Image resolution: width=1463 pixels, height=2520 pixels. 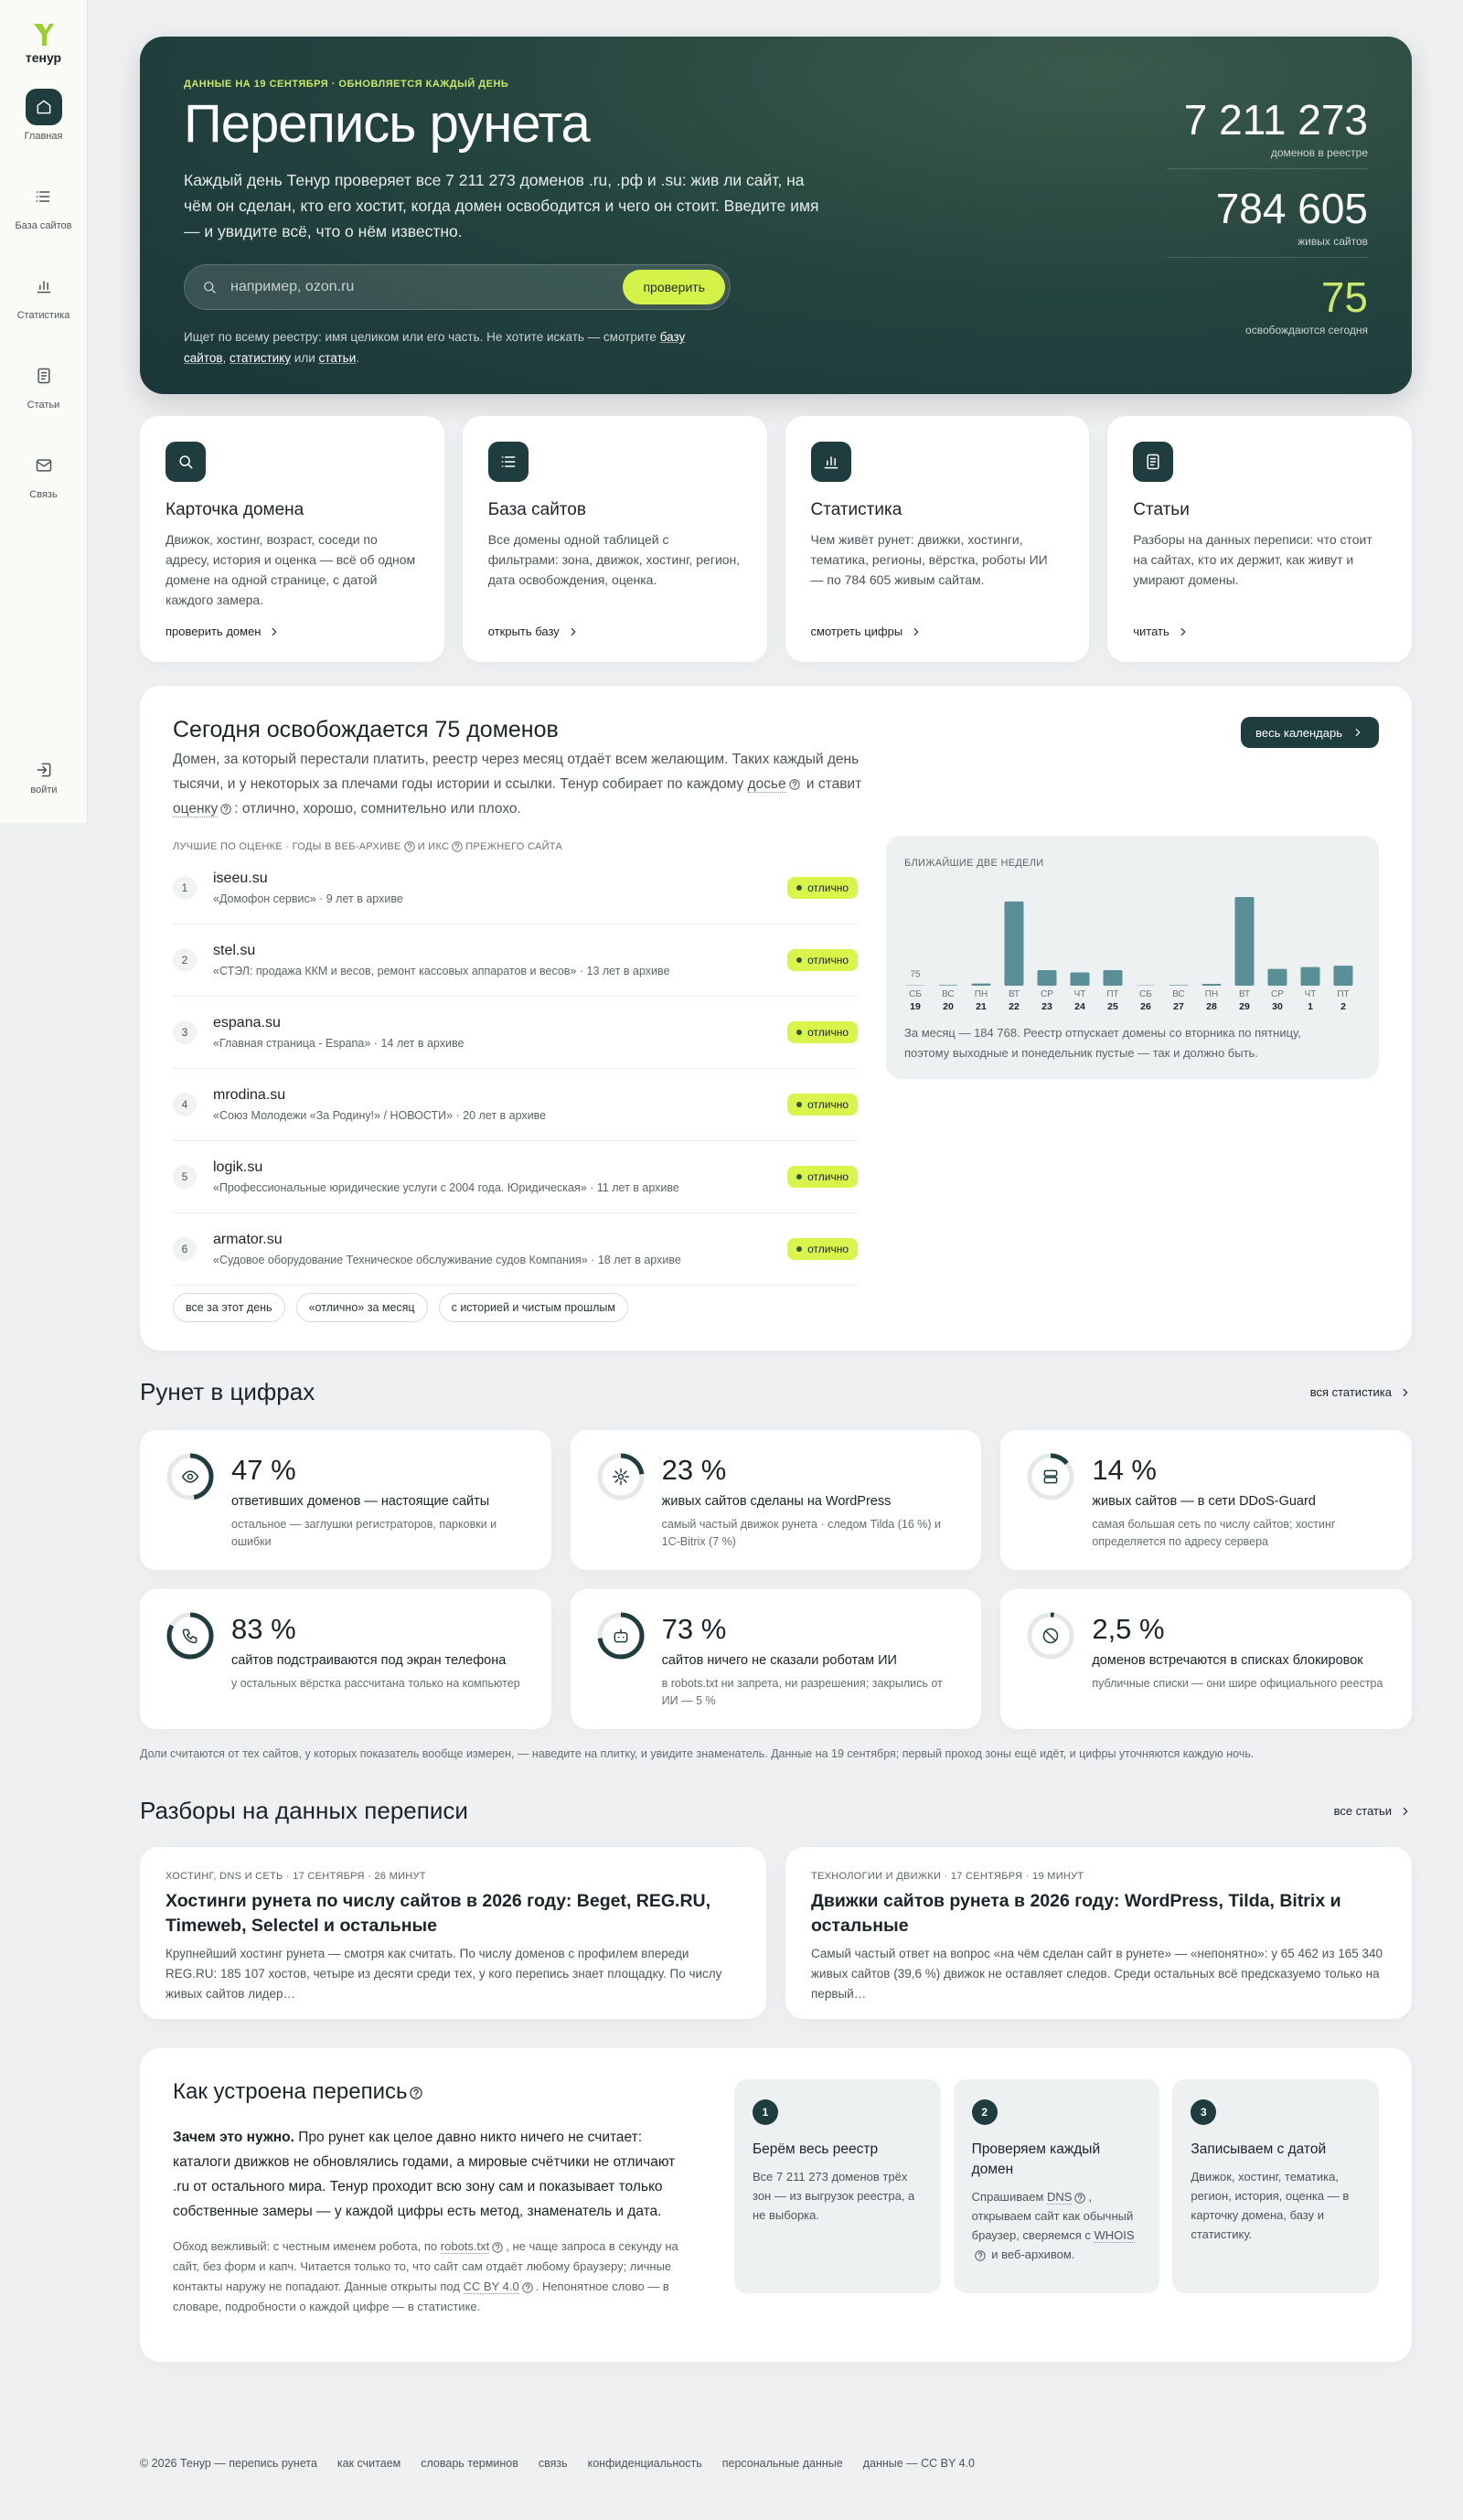 I want to click on search-input: например, ozon.ru, so click(x=292, y=286).